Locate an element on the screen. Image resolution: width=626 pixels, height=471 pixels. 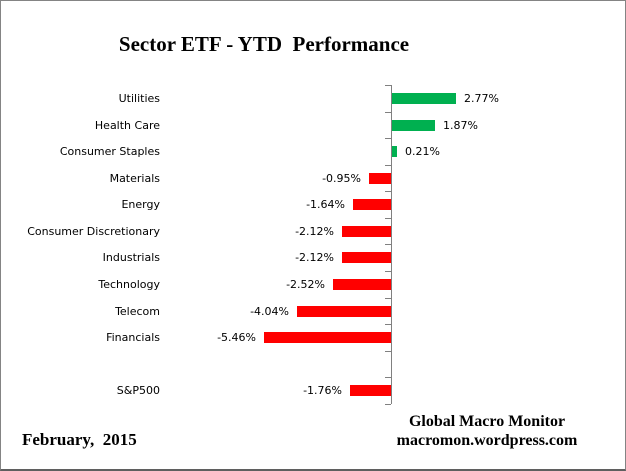
category-label: S&P500 is located at coordinates (138, 390).